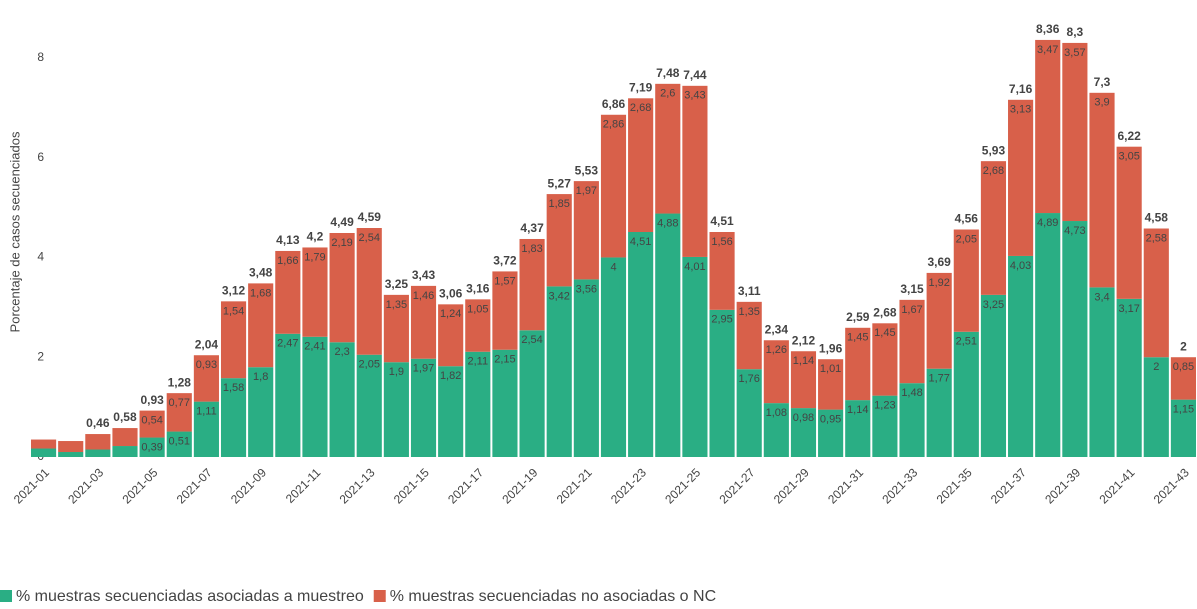 The image size is (1197, 609). I want to click on total-label: 5,53, so click(587, 170).